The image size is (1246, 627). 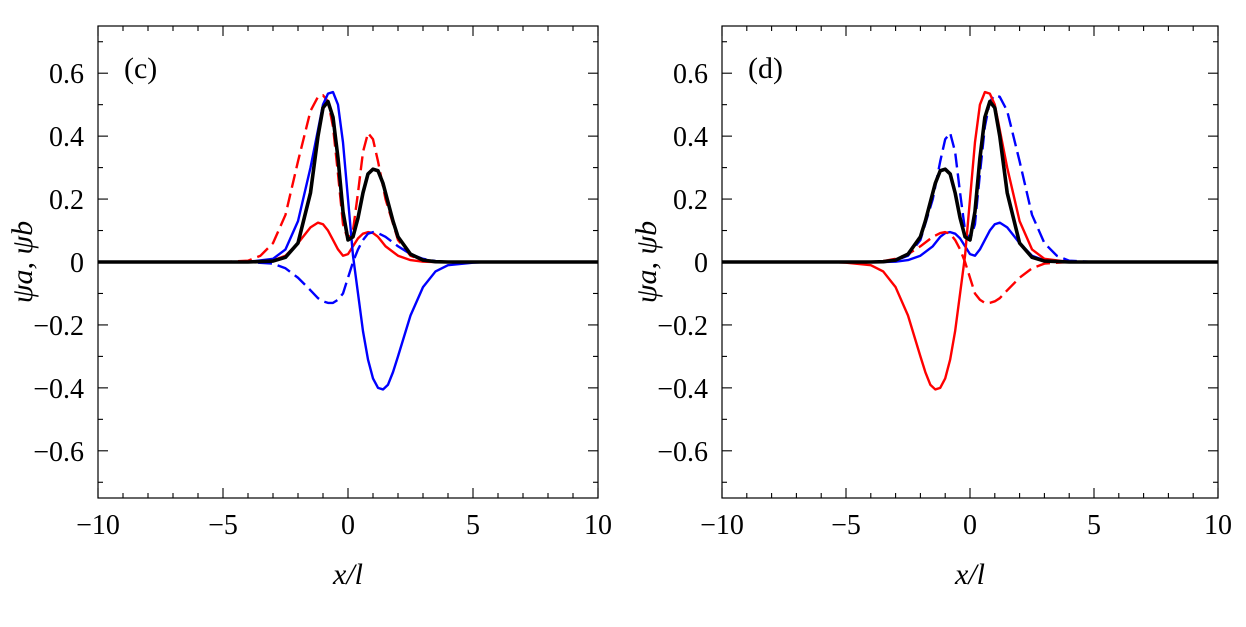 What do you see at coordinates (140, 68) in the screenshot?
I see `panel-label: (c)` at bounding box center [140, 68].